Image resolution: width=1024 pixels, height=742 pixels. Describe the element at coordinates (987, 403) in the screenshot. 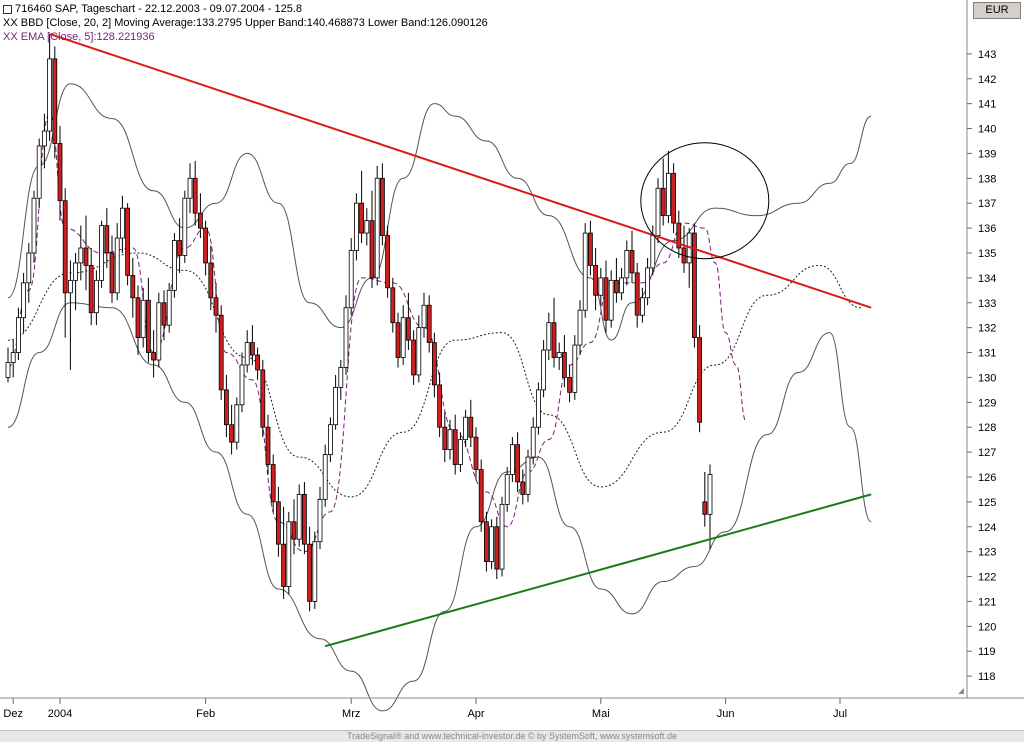

I see `y-tick-label: 129` at that location.